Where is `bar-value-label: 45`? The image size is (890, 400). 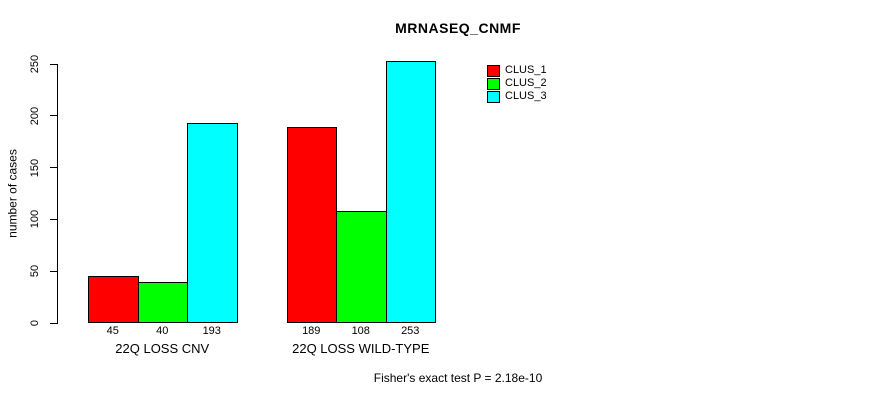 bar-value-label: 45 is located at coordinates (112, 331).